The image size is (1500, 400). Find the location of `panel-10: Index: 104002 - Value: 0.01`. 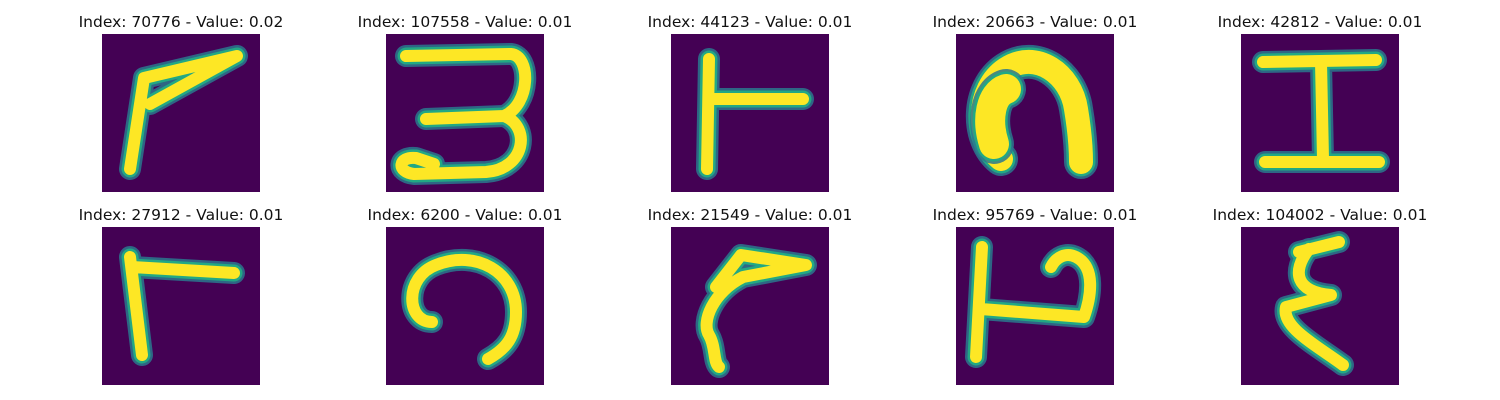

panel-10: Index: 104002 - Value: 0.01 is located at coordinates (1320, 297).